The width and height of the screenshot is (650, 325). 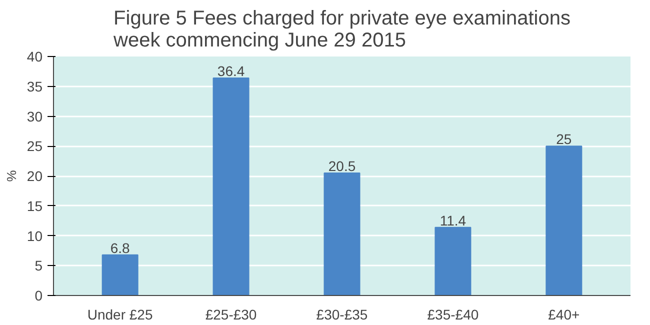 What do you see at coordinates (564, 314) in the screenshot?
I see `x-tick-label: £40+` at bounding box center [564, 314].